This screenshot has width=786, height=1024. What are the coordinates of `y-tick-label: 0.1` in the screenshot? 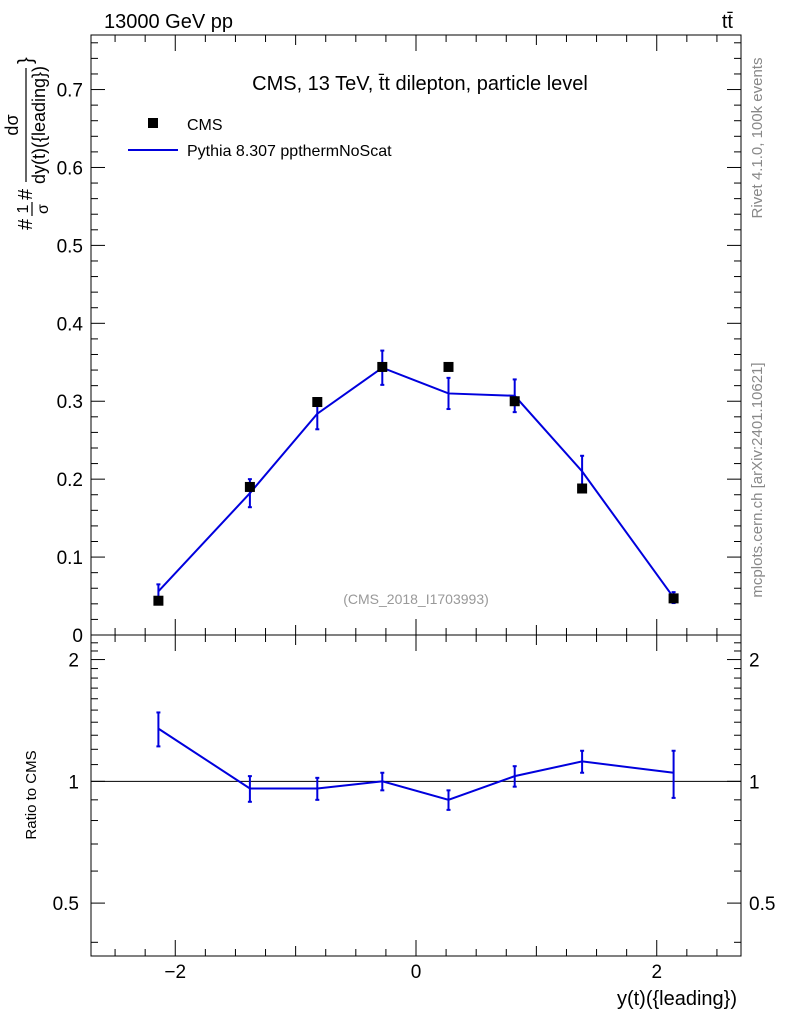 It's located at (70, 558).